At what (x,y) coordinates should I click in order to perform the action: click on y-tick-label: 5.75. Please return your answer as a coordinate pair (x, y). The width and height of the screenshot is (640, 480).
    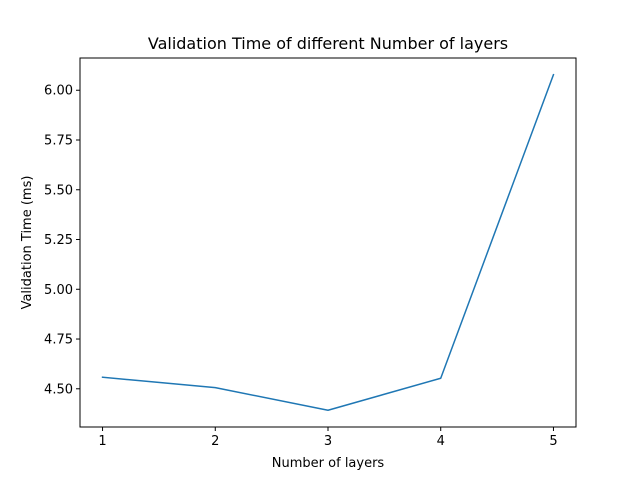
    Looking at the image, I should click on (58, 141).